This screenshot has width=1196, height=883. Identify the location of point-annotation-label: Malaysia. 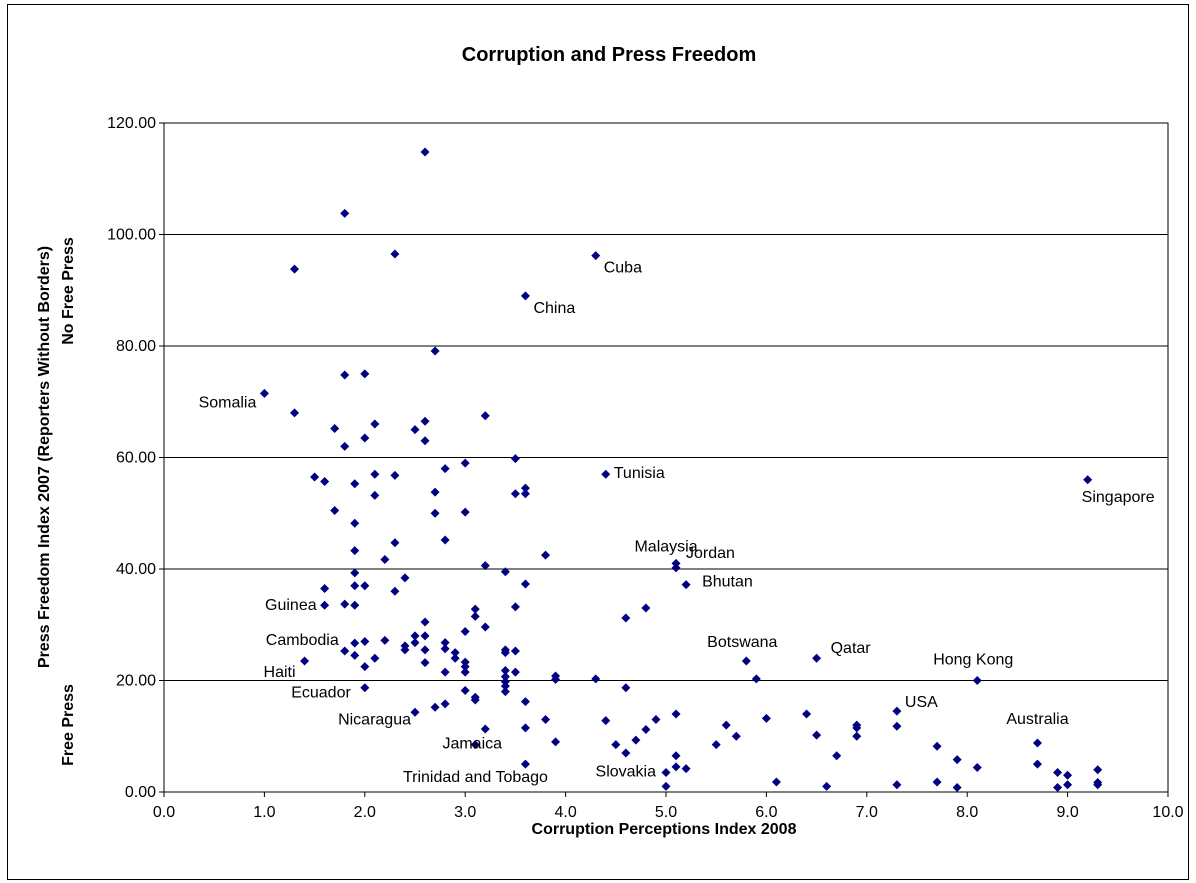
(665, 546).